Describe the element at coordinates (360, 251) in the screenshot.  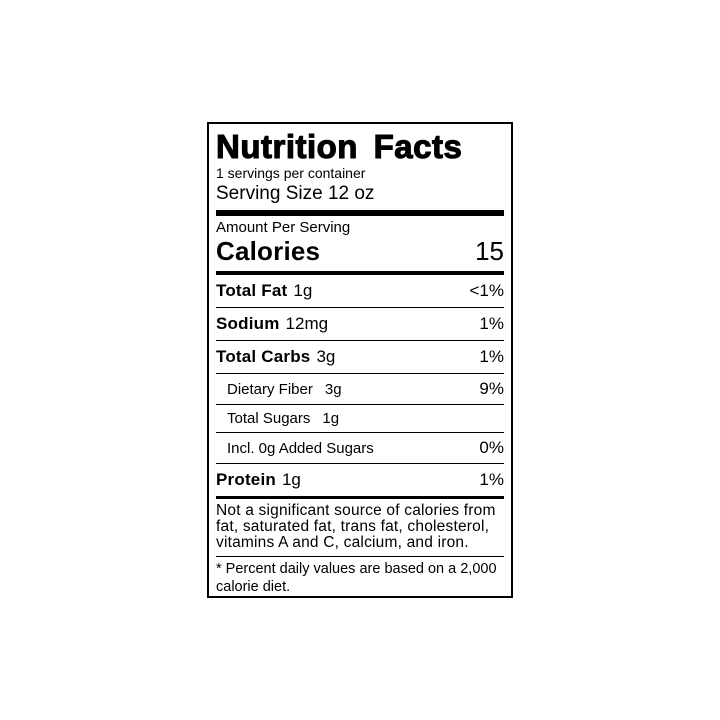
I see `calories-row: Calories 15` at that location.